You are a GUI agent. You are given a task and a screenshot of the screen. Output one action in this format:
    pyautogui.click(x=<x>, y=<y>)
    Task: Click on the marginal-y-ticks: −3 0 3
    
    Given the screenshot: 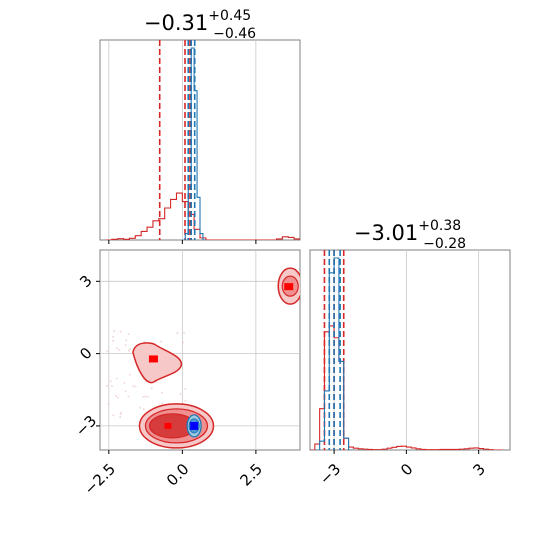 What is the action you would take?
    pyautogui.click(x=402, y=469)
    